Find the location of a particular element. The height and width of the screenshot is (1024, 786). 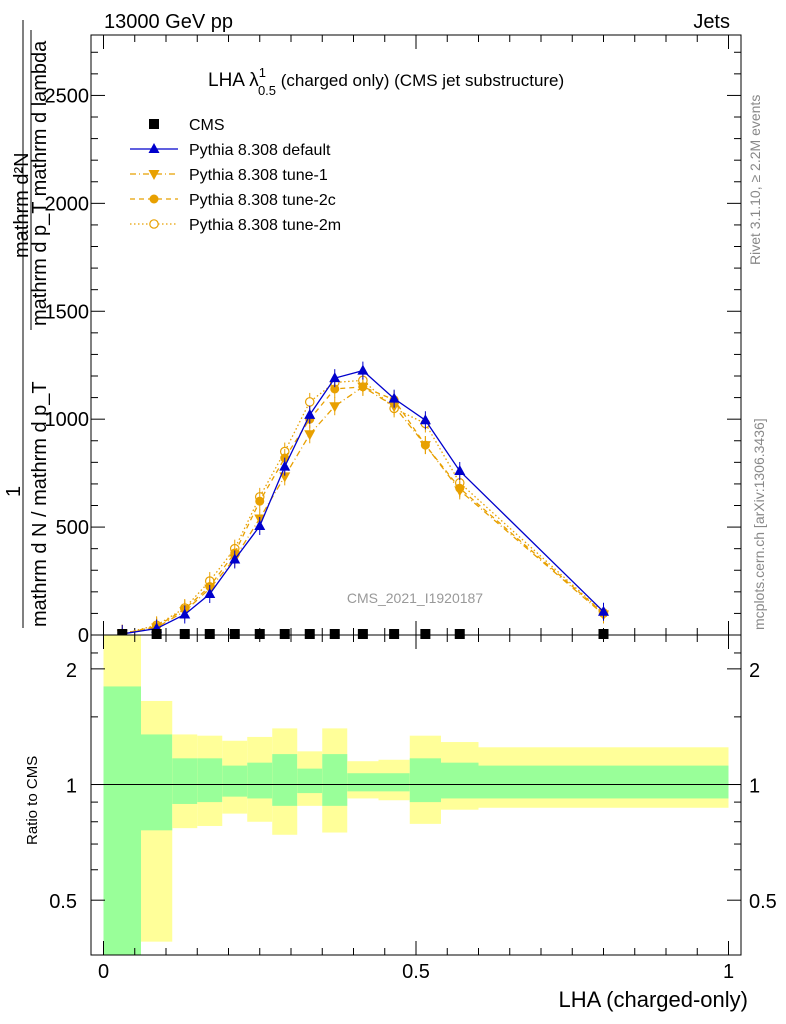

series-line is located at coordinates (363, 510).